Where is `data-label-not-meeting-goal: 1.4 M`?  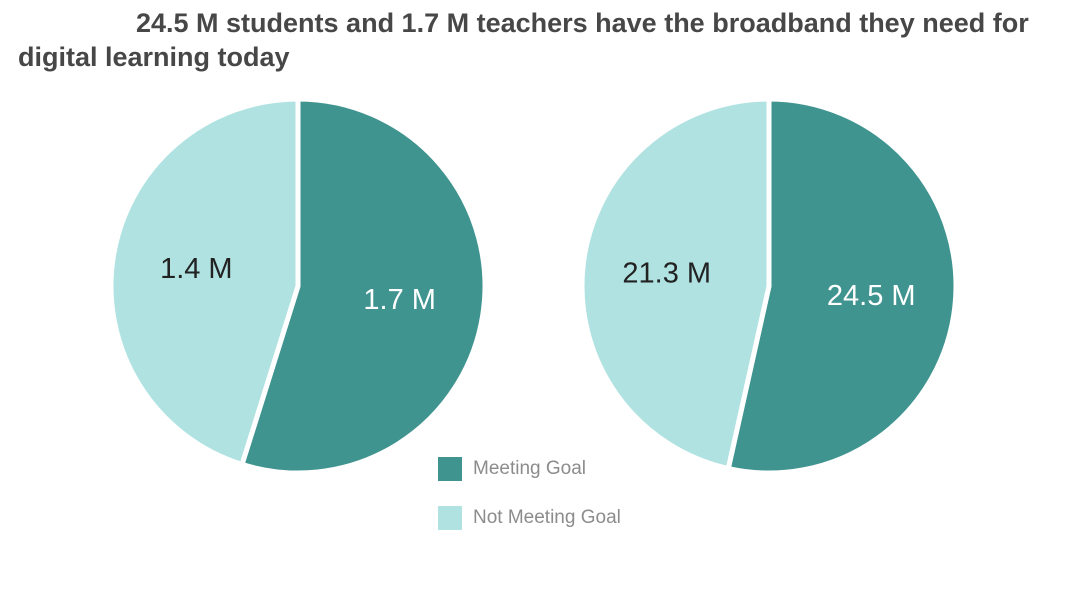
data-label-not-meeting-goal: 1.4 M is located at coordinates (196, 269).